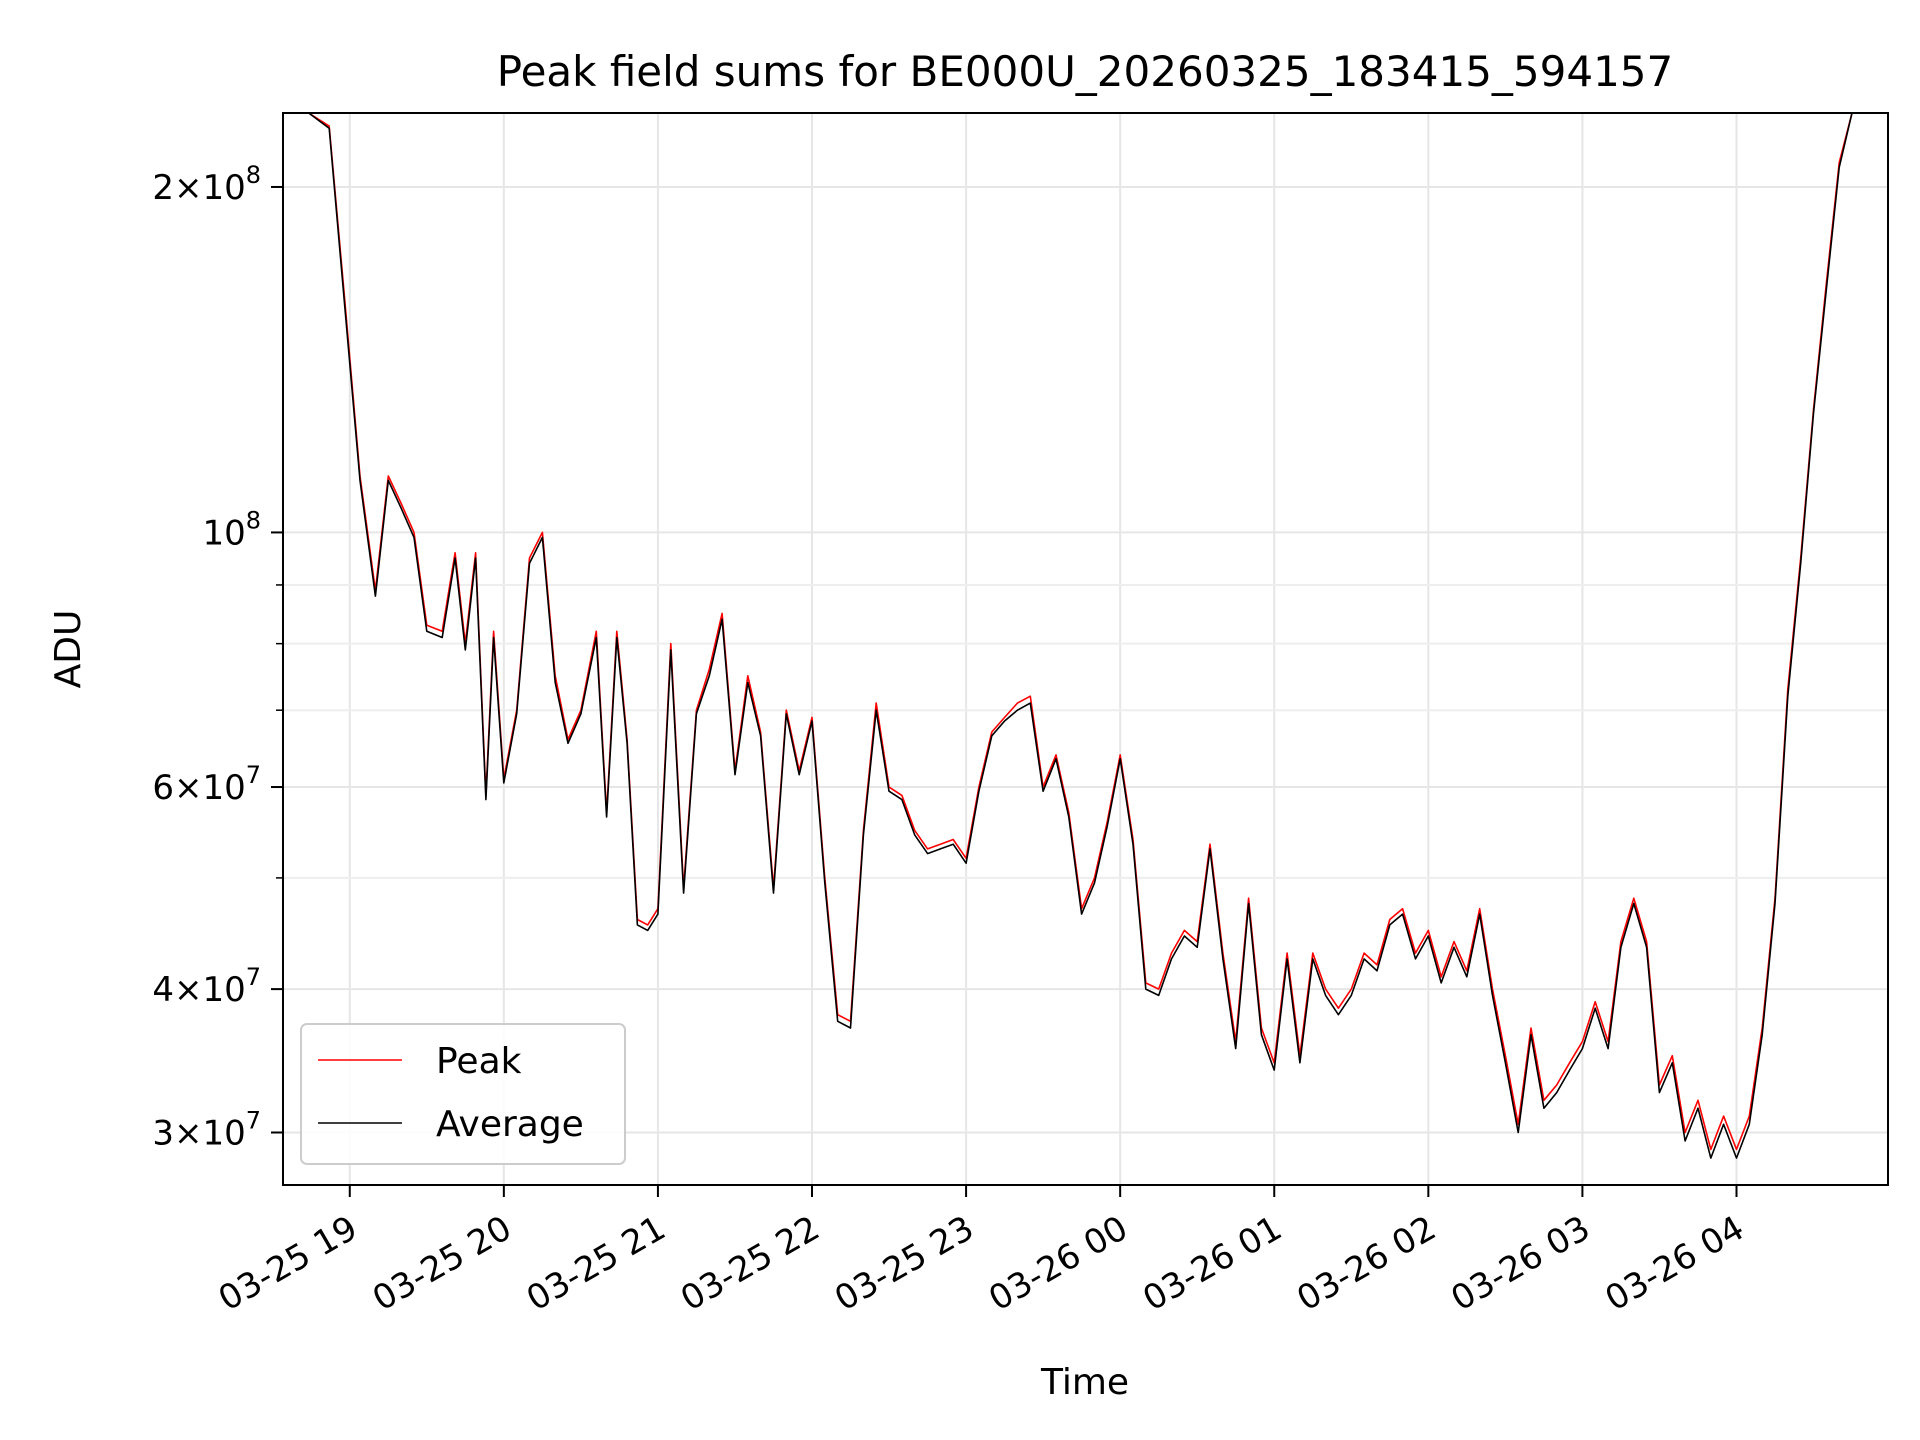  What do you see at coordinates (68, 649) in the screenshot?
I see `y-axis-label: ADU` at bounding box center [68, 649].